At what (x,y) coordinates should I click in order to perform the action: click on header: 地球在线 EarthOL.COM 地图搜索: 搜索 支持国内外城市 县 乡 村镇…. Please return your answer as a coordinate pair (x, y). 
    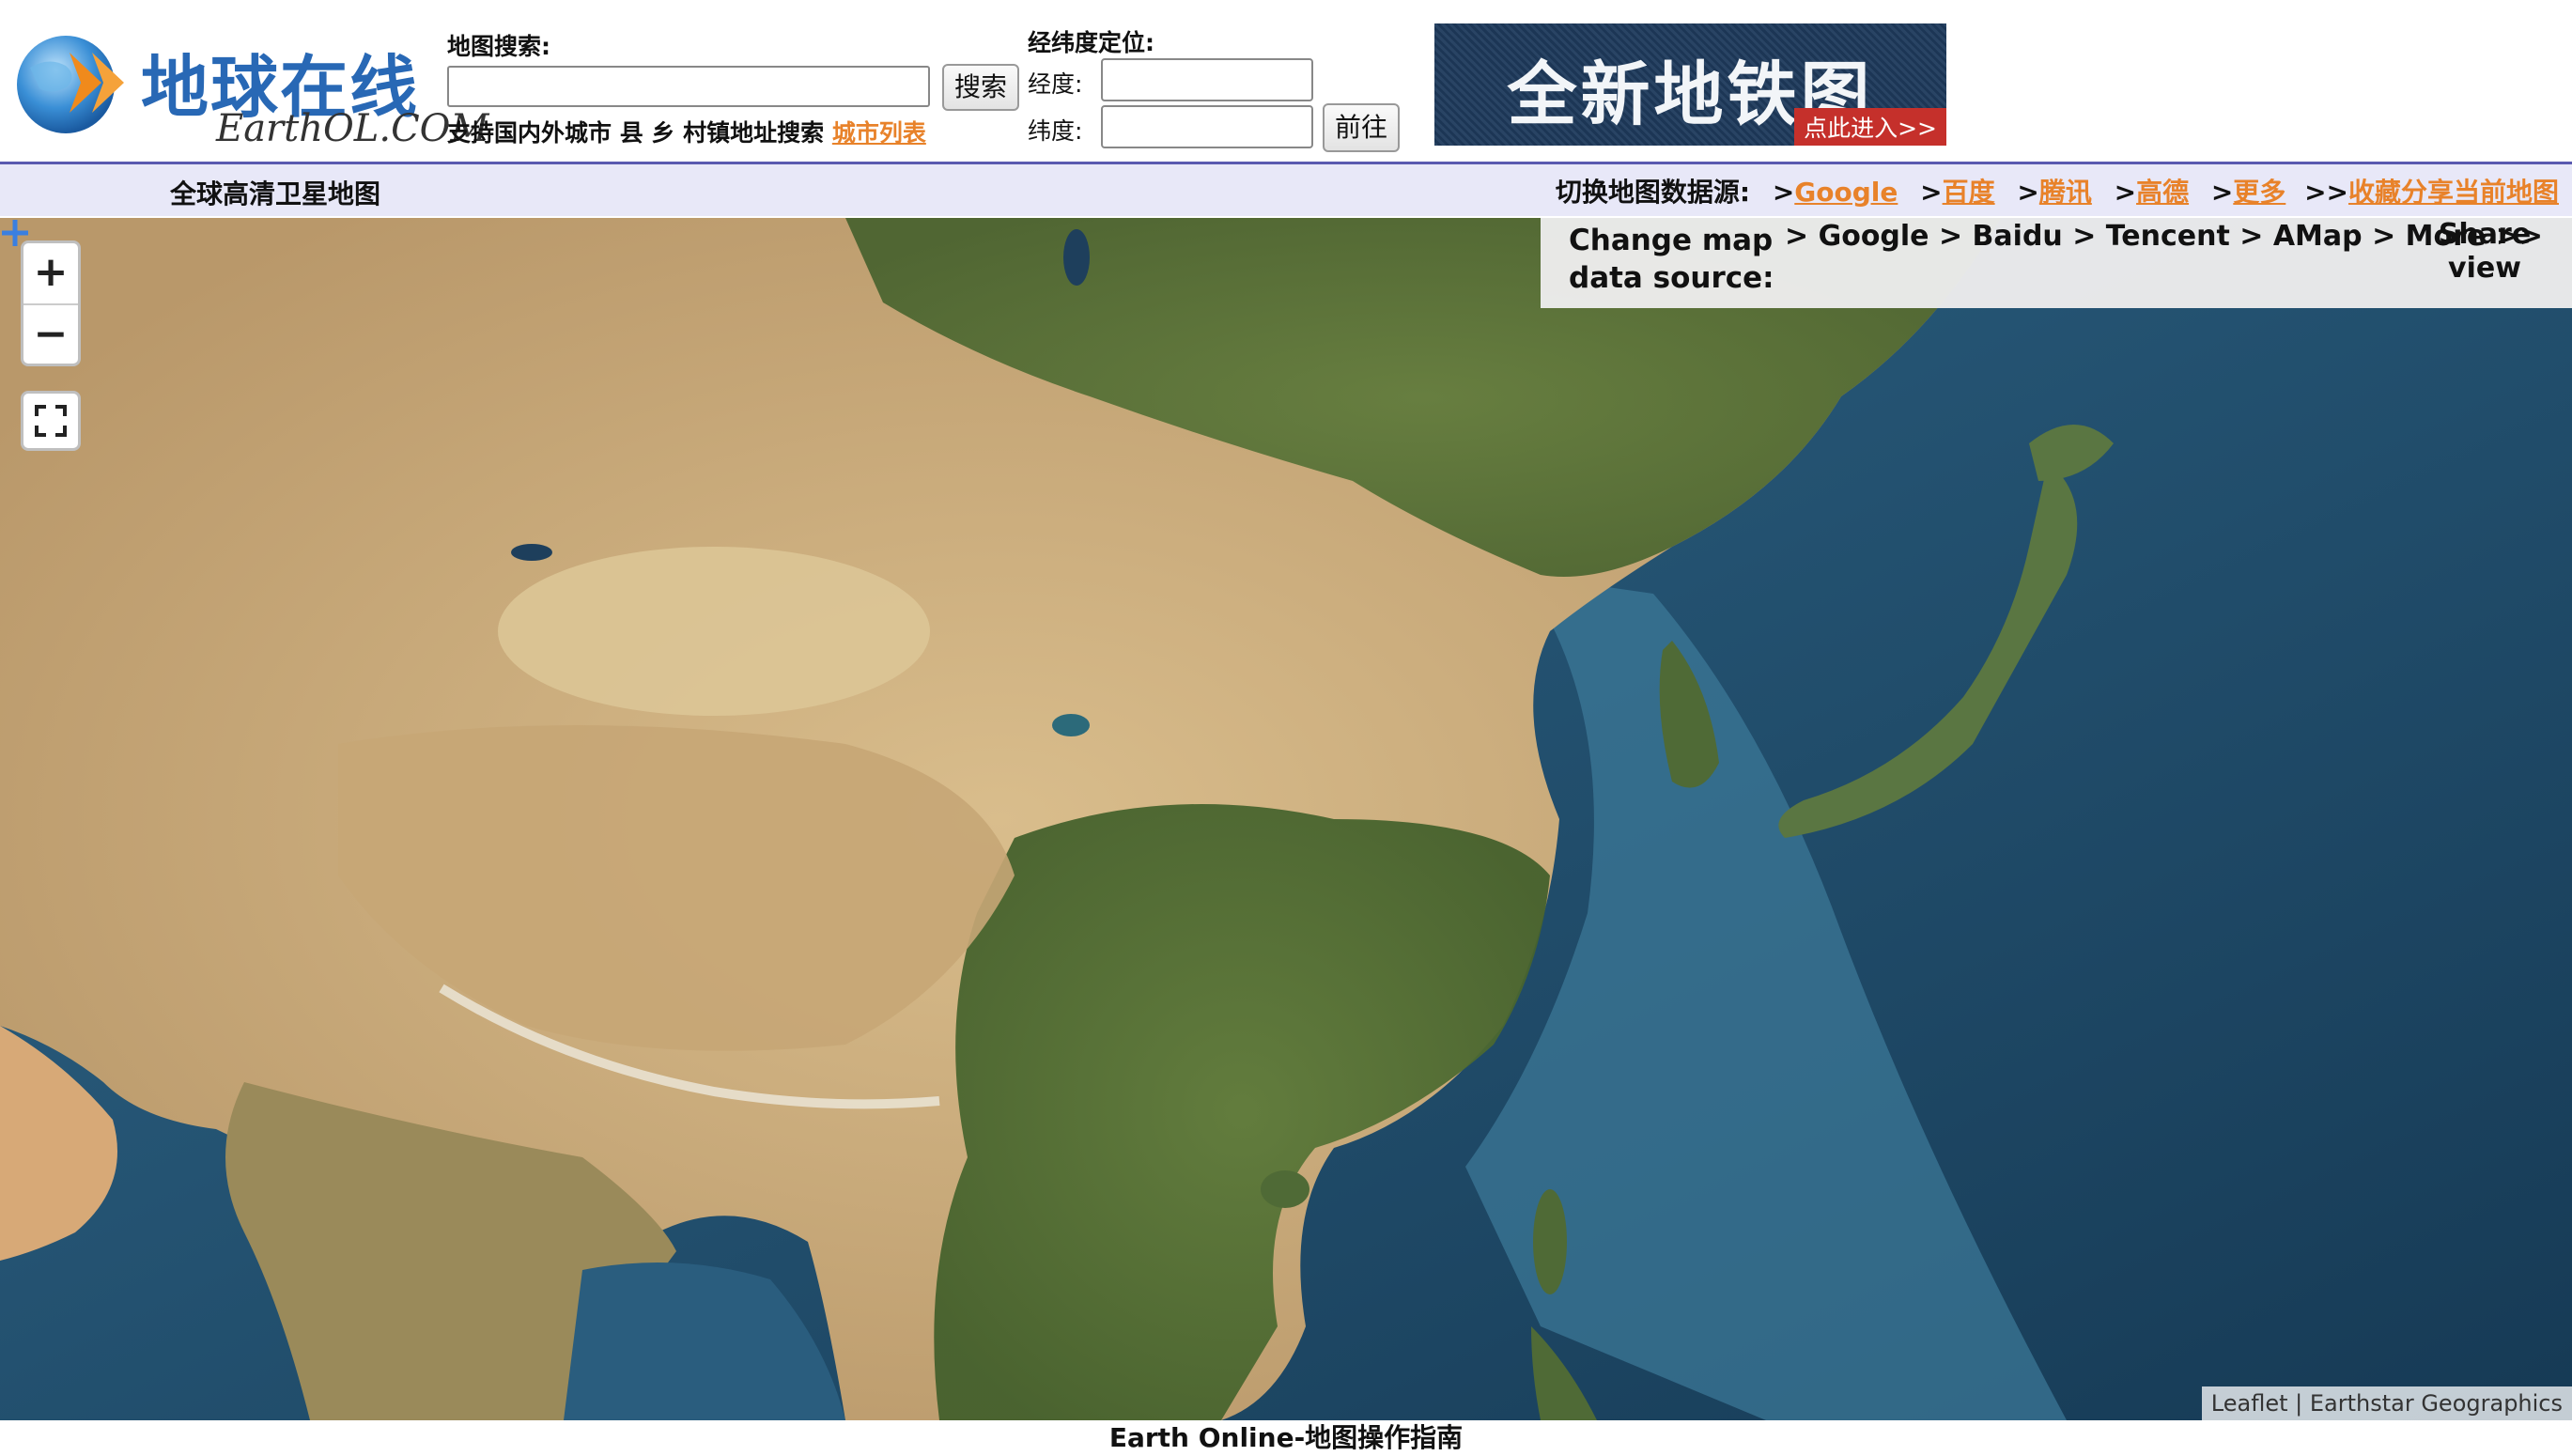
    Looking at the image, I should click on (1286, 81).